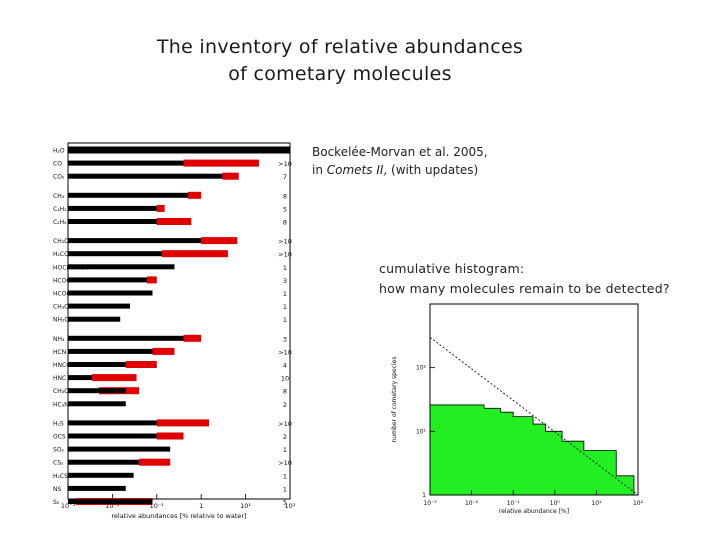 This screenshot has width=720, height=540. I want to click on plot-frame, so click(534, 399).